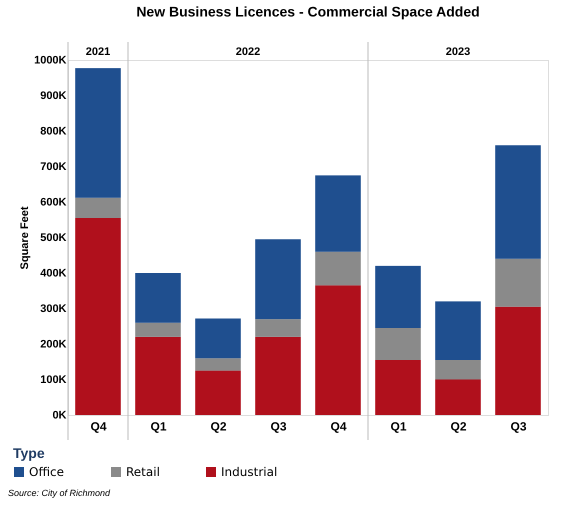  I want to click on legend-label: Industrial, so click(249, 472).